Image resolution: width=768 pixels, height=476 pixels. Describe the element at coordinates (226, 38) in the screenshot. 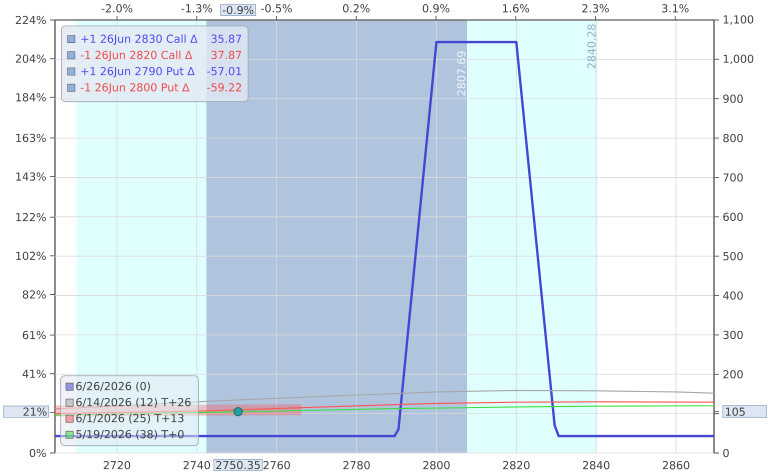

I see `annotation: 35.87` at that location.